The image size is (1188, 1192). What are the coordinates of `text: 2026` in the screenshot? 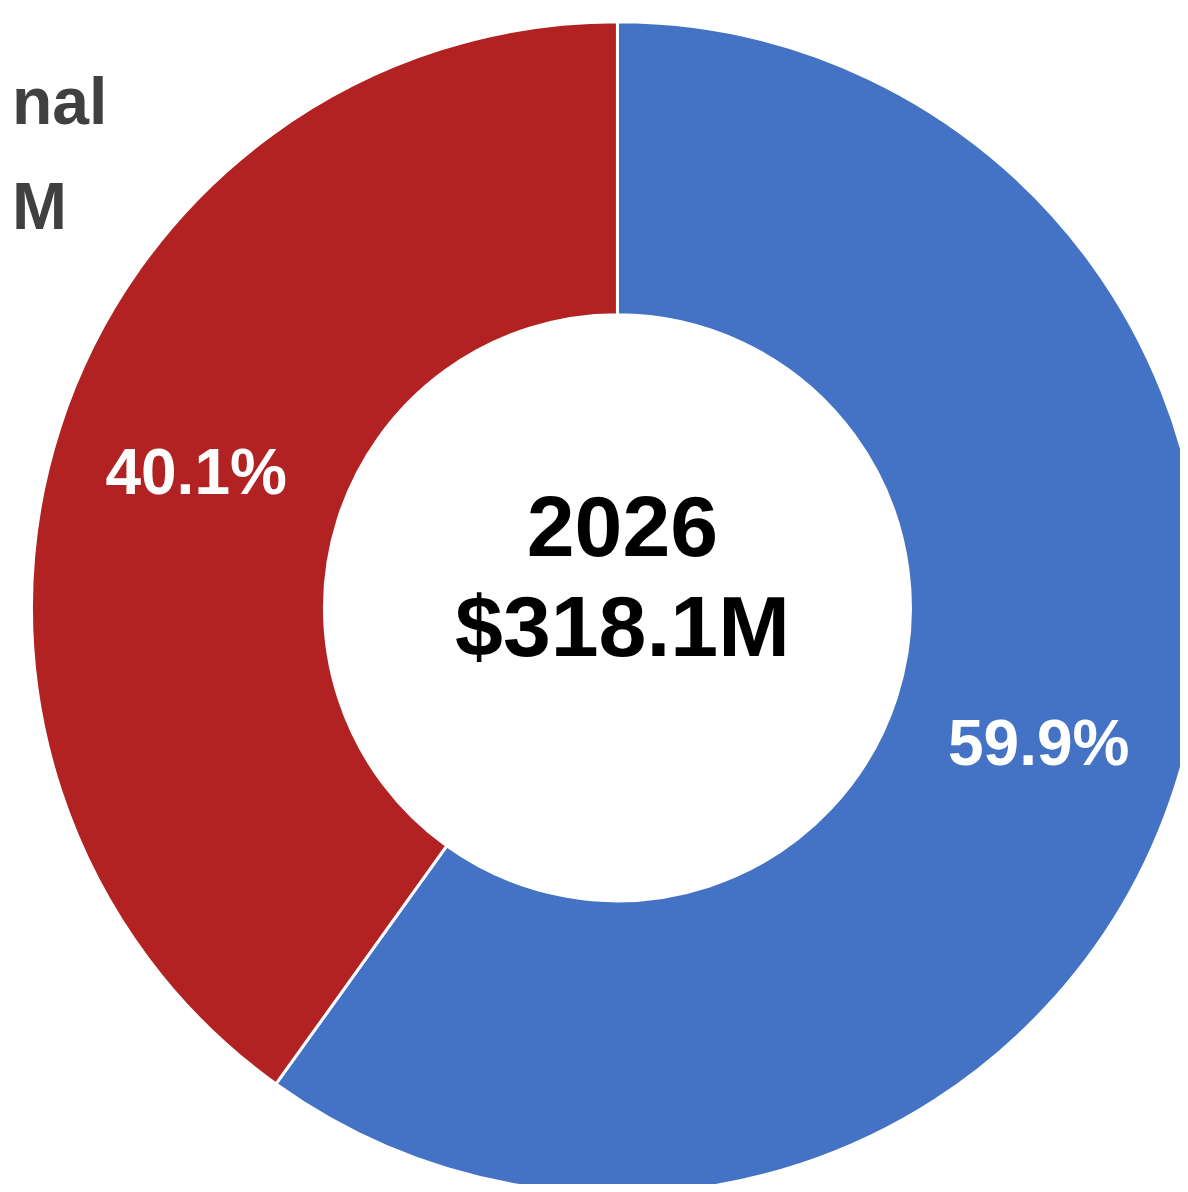 It's located at (622, 526).